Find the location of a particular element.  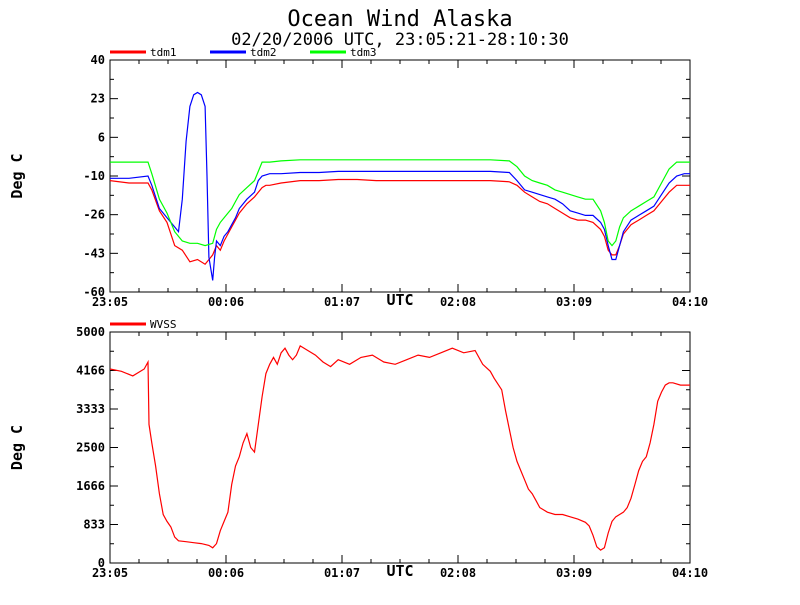

y-tick-label: 6 is located at coordinates (101, 137).